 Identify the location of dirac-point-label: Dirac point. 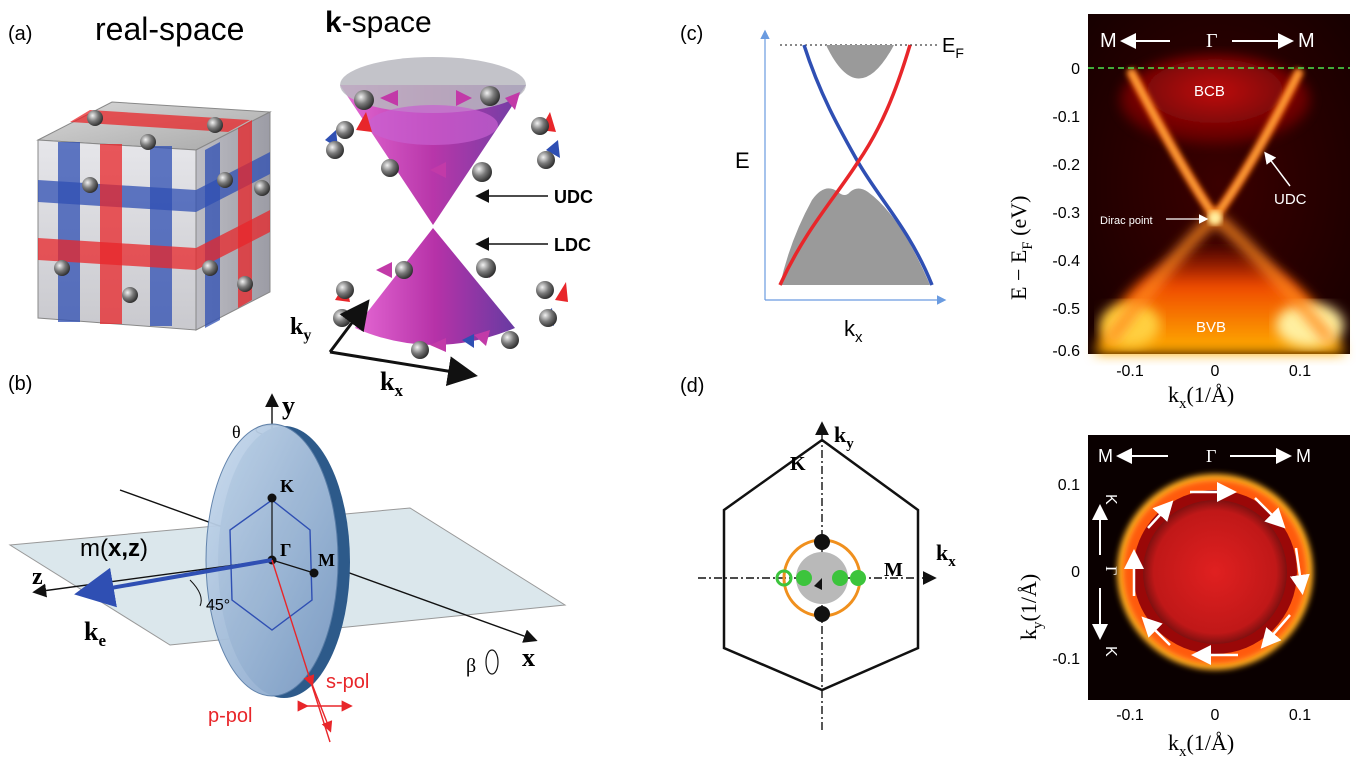
(1126, 221).